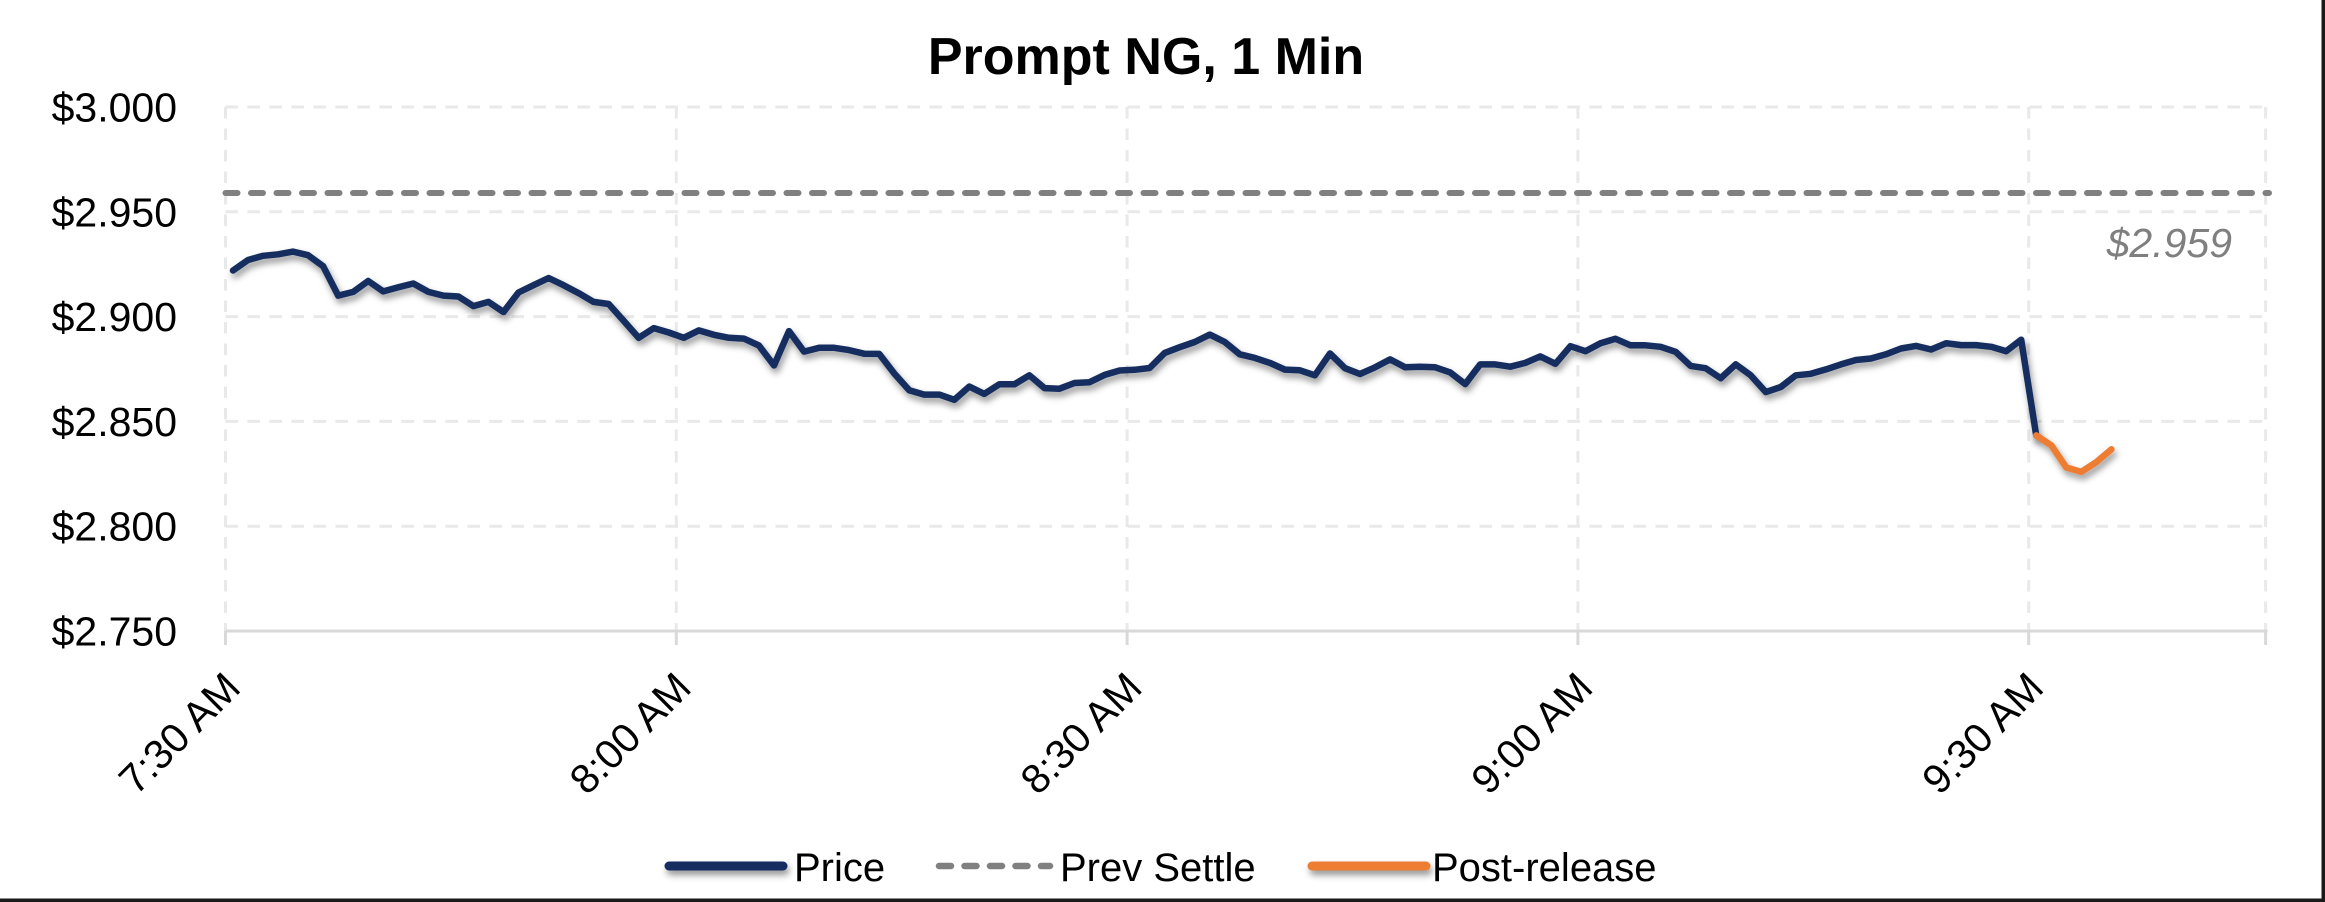  What do you see at coordinates (114, 422) in the screenshot?
I see `svg-text: $2.850` at bounding box center [114, 422].